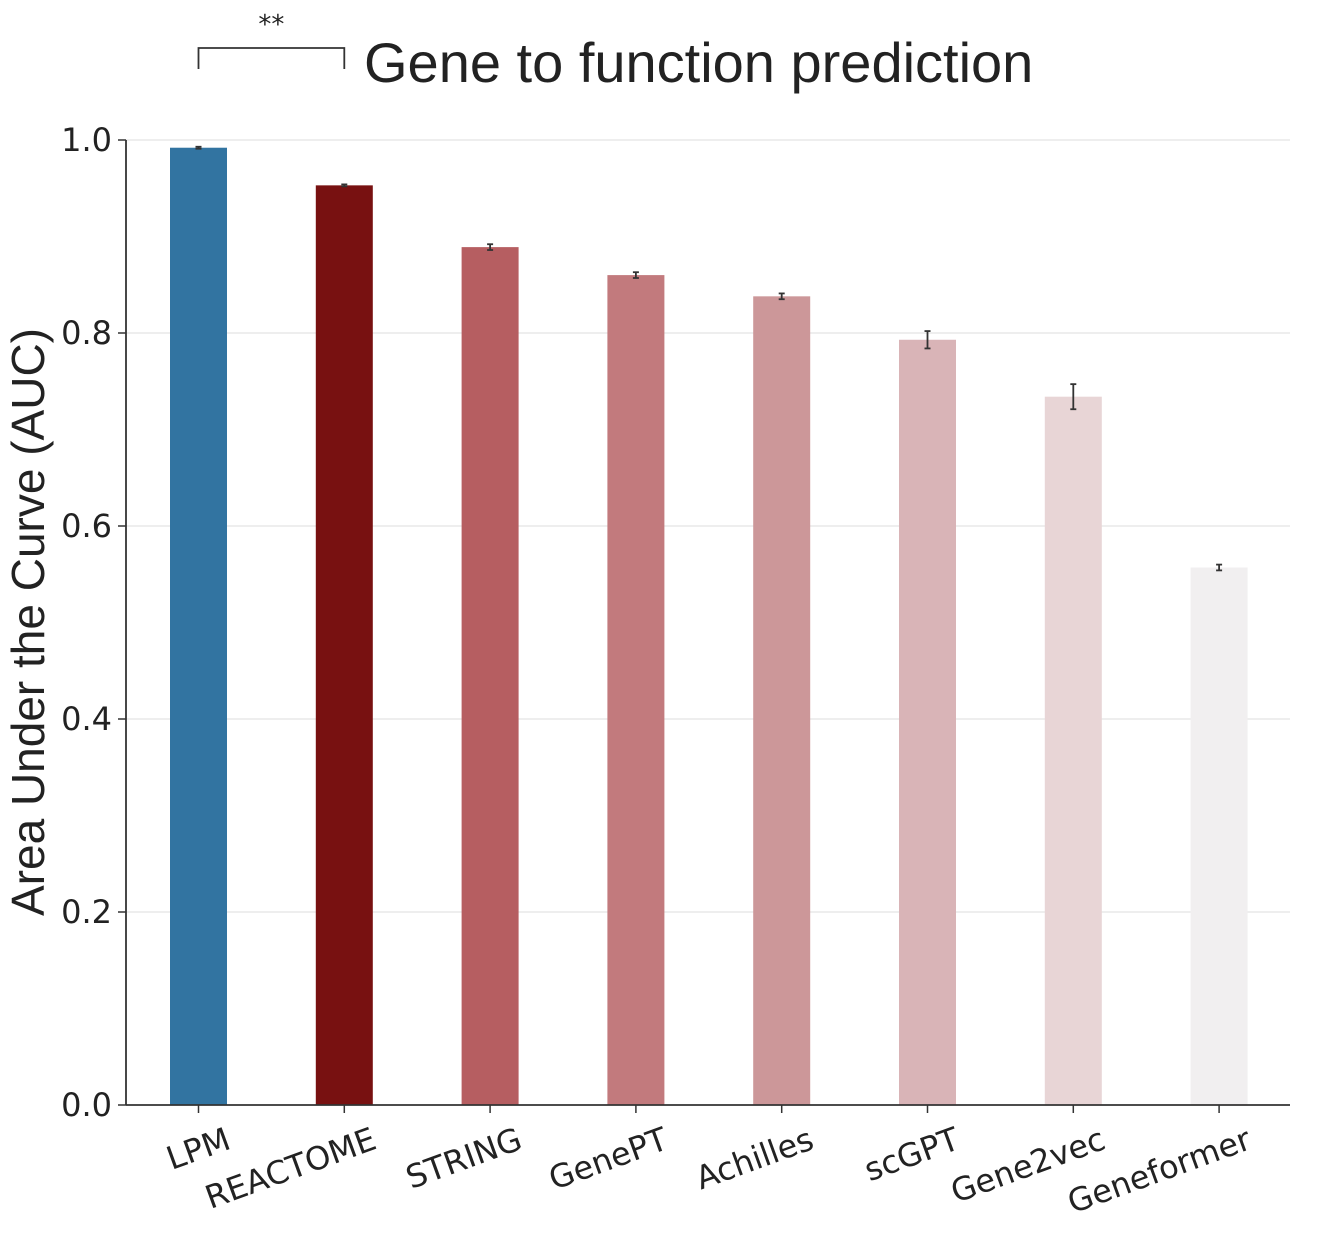 The width and height of the screenshot is (1328, 1243). Describe the element at coordinates (198, 626) in the screenshot. I see `bar-lpm` at that location.